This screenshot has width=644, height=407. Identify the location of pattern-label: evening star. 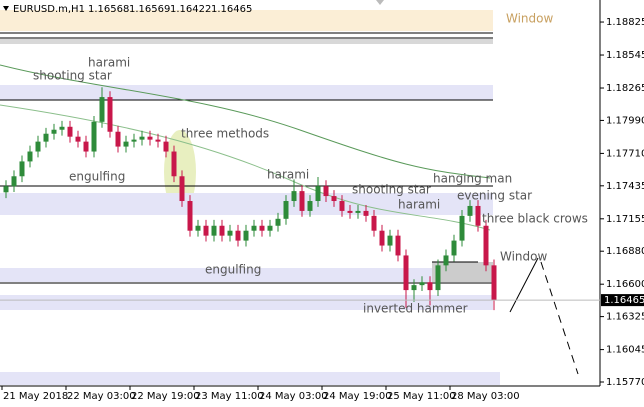
(494, 196).